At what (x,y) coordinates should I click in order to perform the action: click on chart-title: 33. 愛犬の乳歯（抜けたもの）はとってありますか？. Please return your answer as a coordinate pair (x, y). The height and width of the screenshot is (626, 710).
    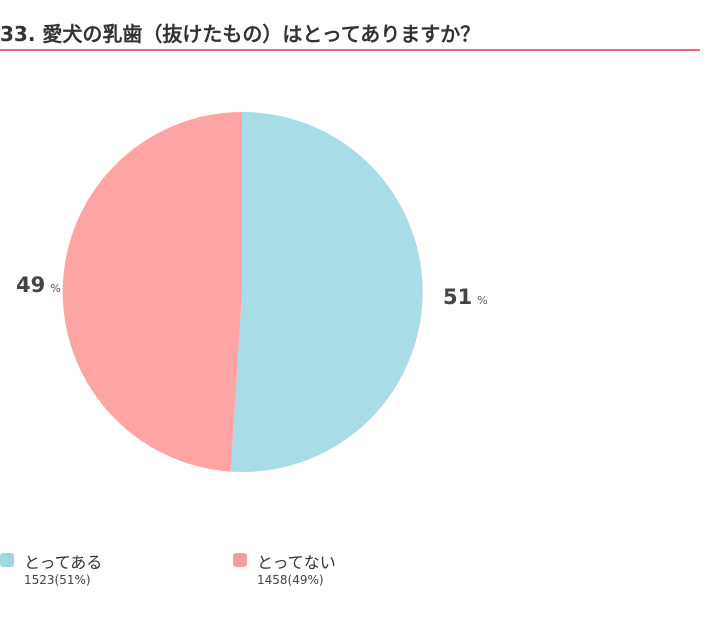
    Looking at the image, I should click on (240, 34).